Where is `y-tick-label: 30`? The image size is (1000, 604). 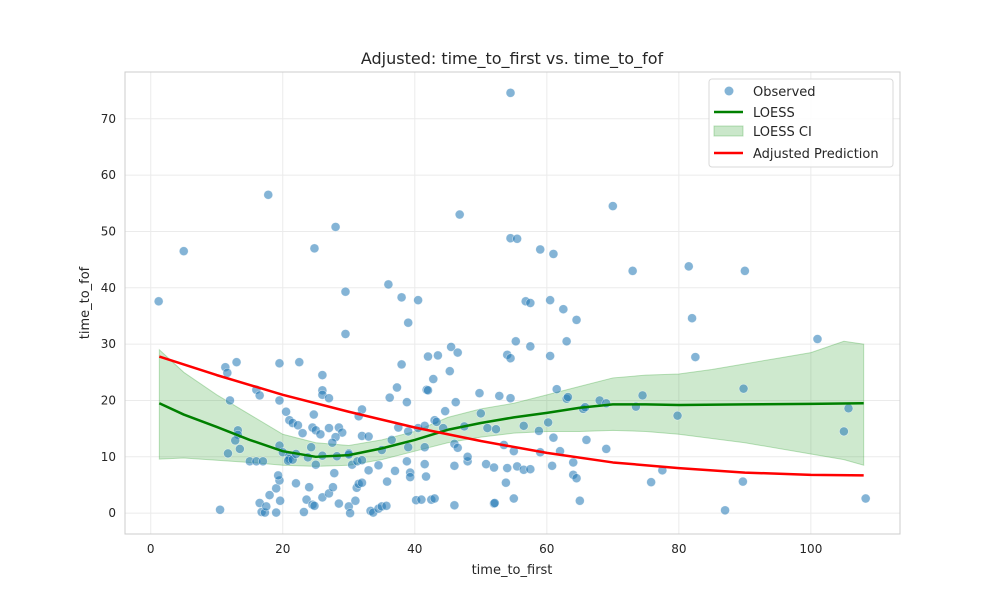
y-tick-label: 30 is located at coordinates (108, 344).